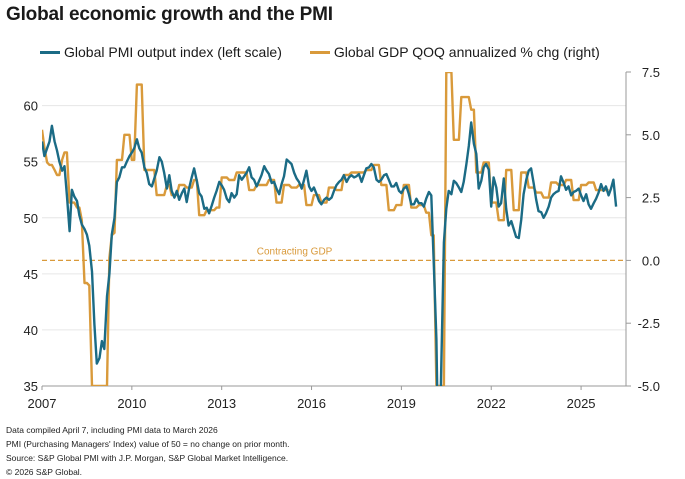 The image size is (685, 479). I want to click on chart-title: Global economic growth and the PMI, so click(169, 14).